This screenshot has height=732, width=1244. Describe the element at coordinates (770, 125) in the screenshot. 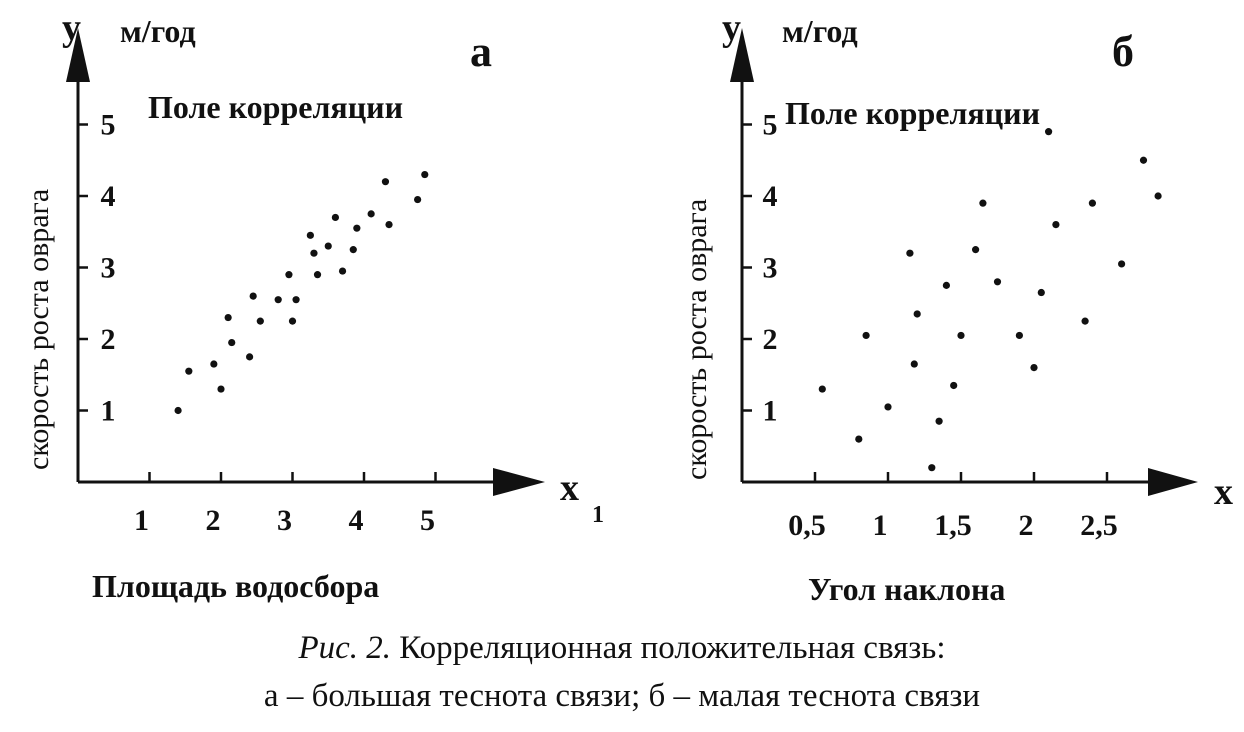

I see `panel-b-y-tick-label: 5` at that location.